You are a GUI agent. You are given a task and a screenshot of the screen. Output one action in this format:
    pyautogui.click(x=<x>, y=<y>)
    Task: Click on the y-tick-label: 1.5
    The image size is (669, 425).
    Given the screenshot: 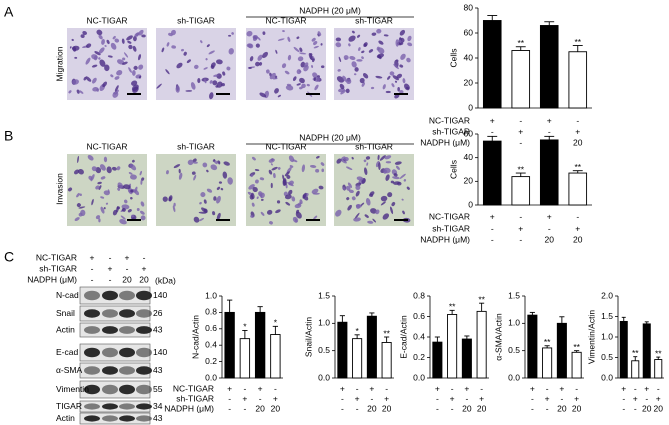 What is the action you would take?
    pyautogui.click(x=514, y=295)
    